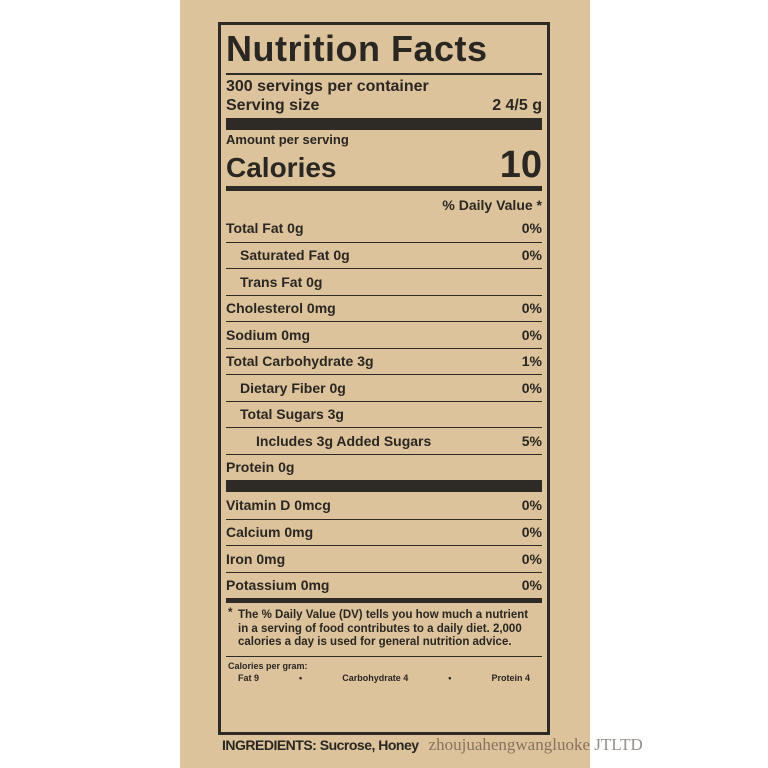  Describe the element at coordinates (384, 585) in the screenshot. I see `nutrient-row: Potassium 0mg 0%` at that location.